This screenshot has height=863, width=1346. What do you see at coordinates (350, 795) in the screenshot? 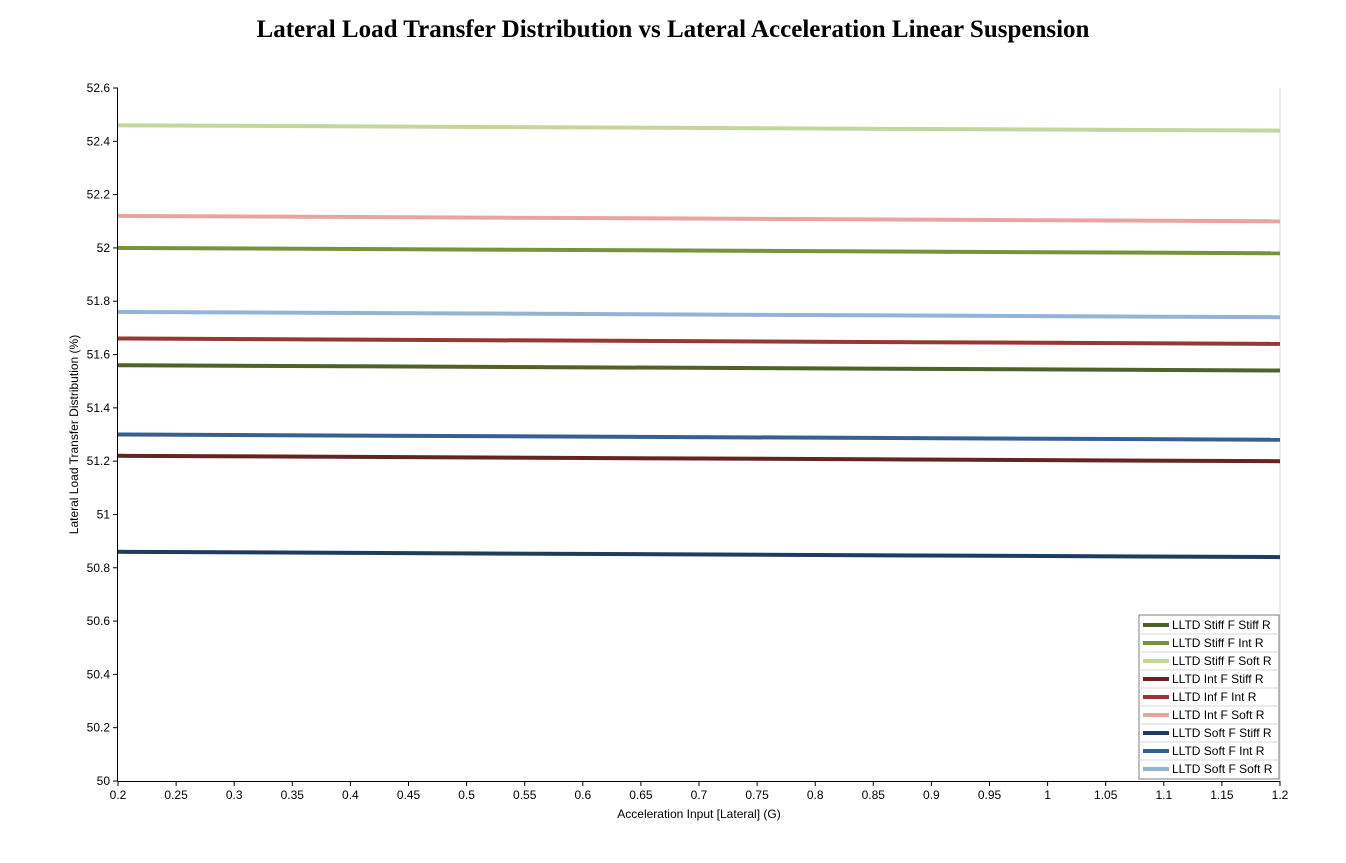
I see `x-tick-label: 0.4` at bounding box center [350, 795].